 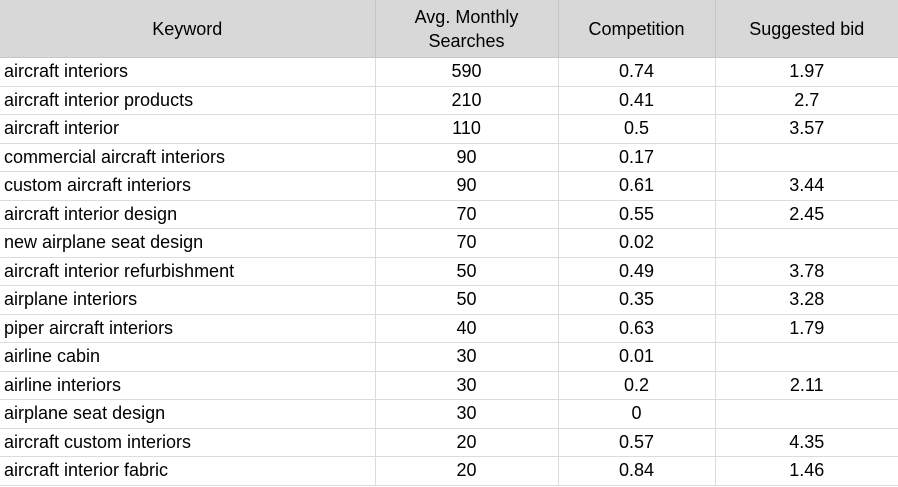 I want to click on cell-competition: 0.35, so click(x=637, y=300).